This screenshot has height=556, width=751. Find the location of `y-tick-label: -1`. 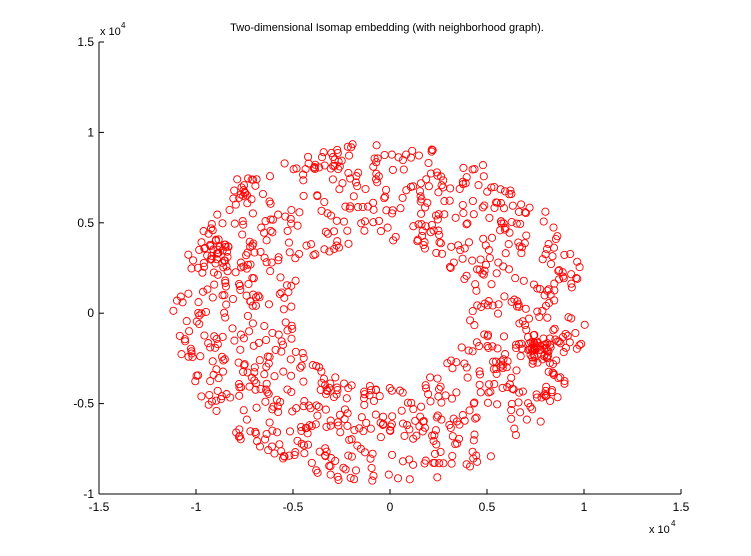

y-tick-label: -1 is located at coordinates (88, 494).